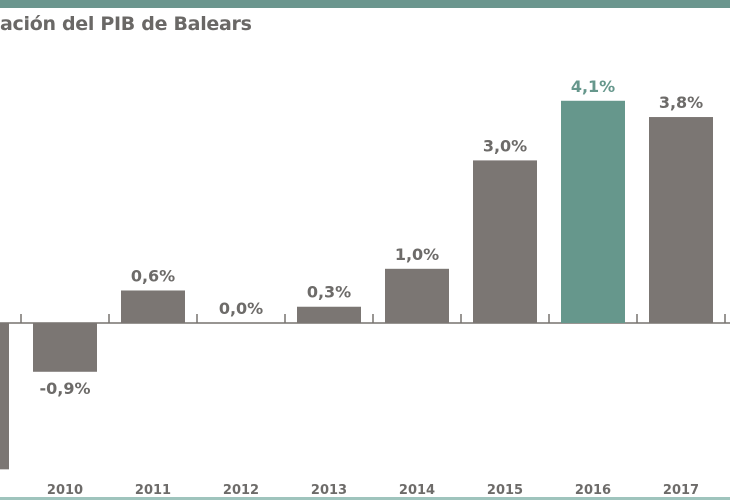  What do you see at coordinates (365, 498) in the screenshot?
I see `bottom-accent-bar` at bounding box center [365, 498].